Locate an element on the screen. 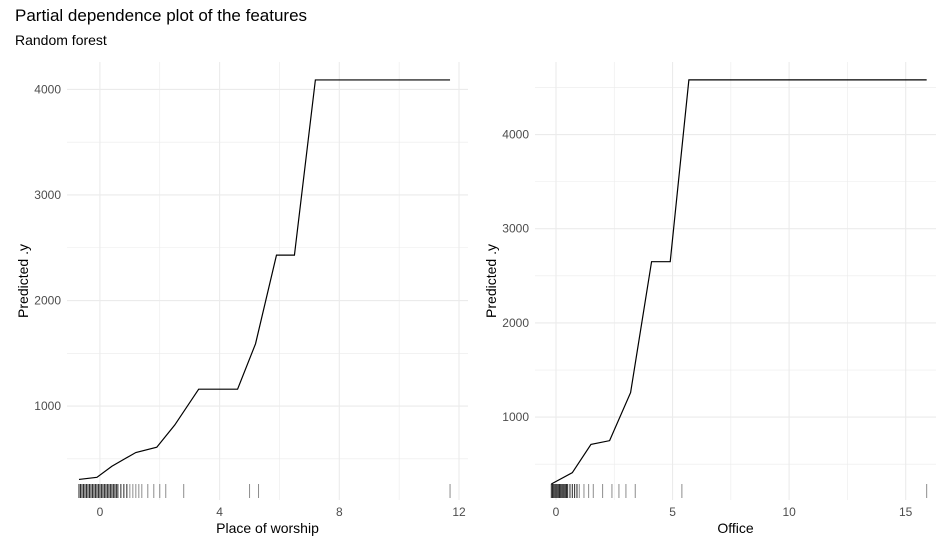 The height and width of the screenshot is (550, 951). chart-subtitle: Random forest is located at coordinates (61, 40).